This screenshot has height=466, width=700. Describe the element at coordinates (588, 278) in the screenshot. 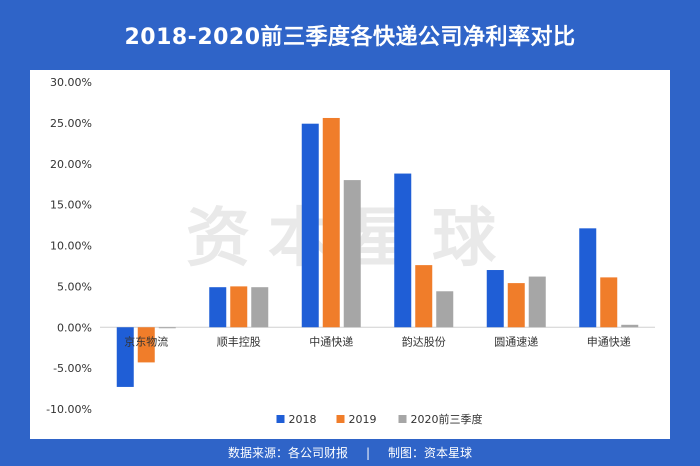

I see `bar-2018-申通快递` at that location.